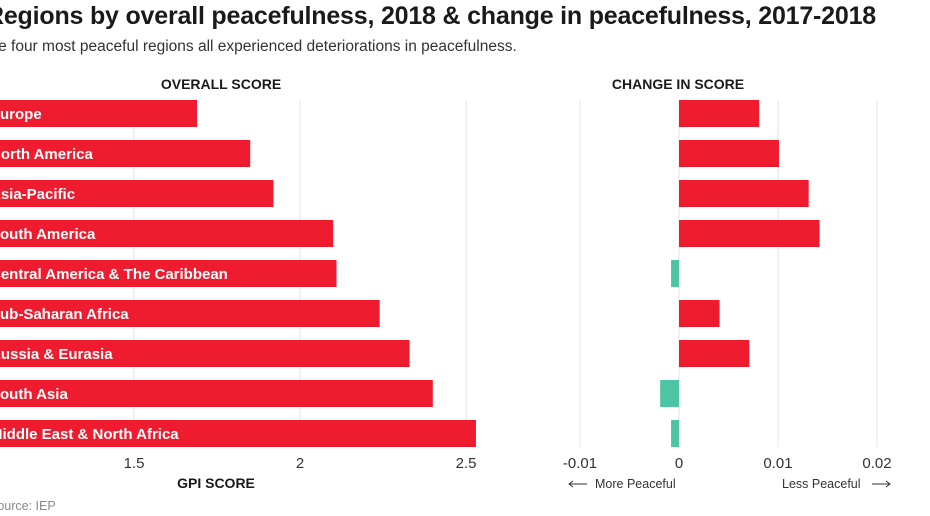  What do you see at coordinates (740, 273) in the screenshot?
I see `change-bars` at bounding box center [740, 273].